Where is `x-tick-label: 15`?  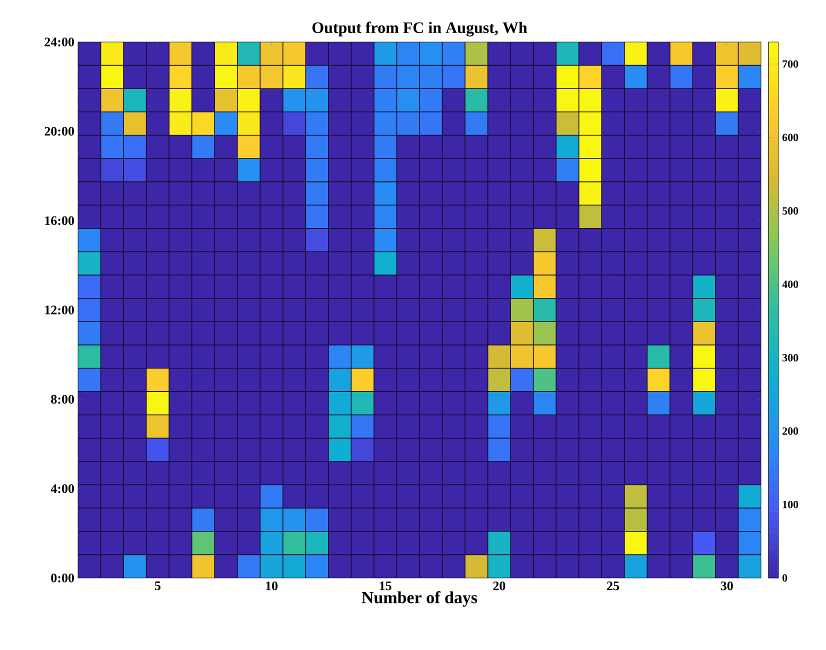
x-tick-label: 15 is located at coordinates (386, 586).